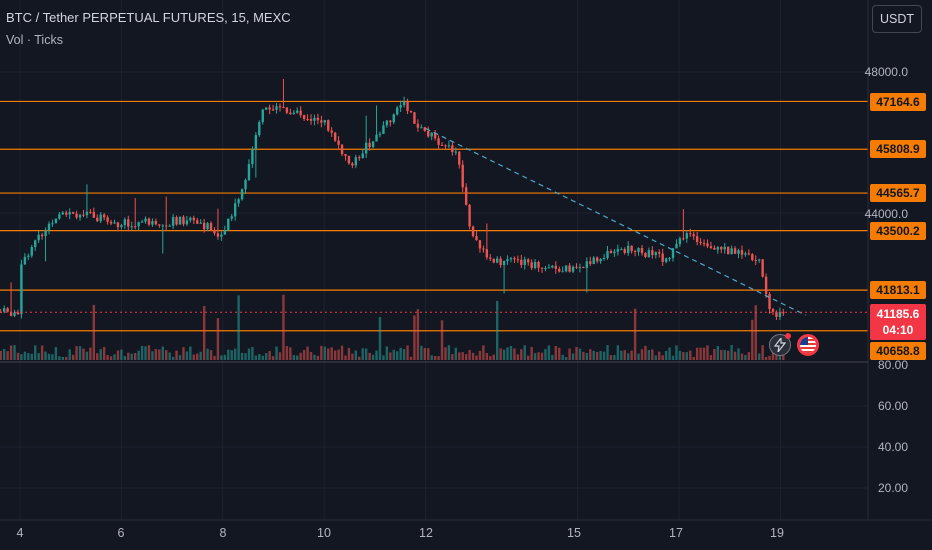 The width and height of the screenshot is (932, 550). I want to click on volume-indicator-label: Vol · Ticks, so click(34, 40).